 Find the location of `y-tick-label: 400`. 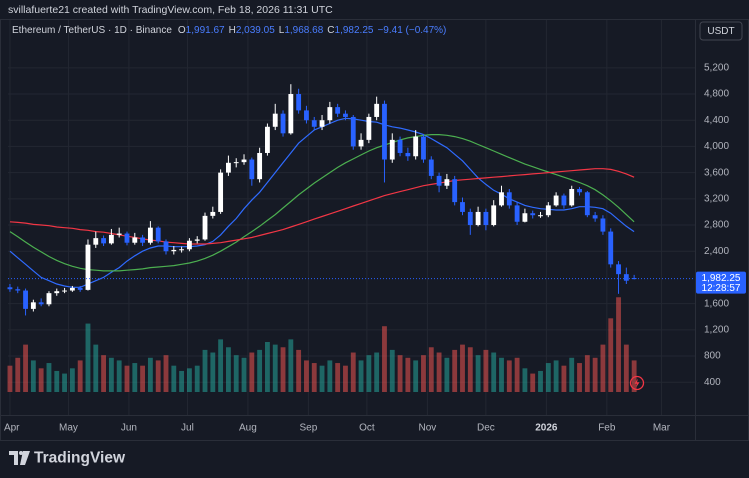

y-tick-label: 400 is located at coordinates (712, 382).